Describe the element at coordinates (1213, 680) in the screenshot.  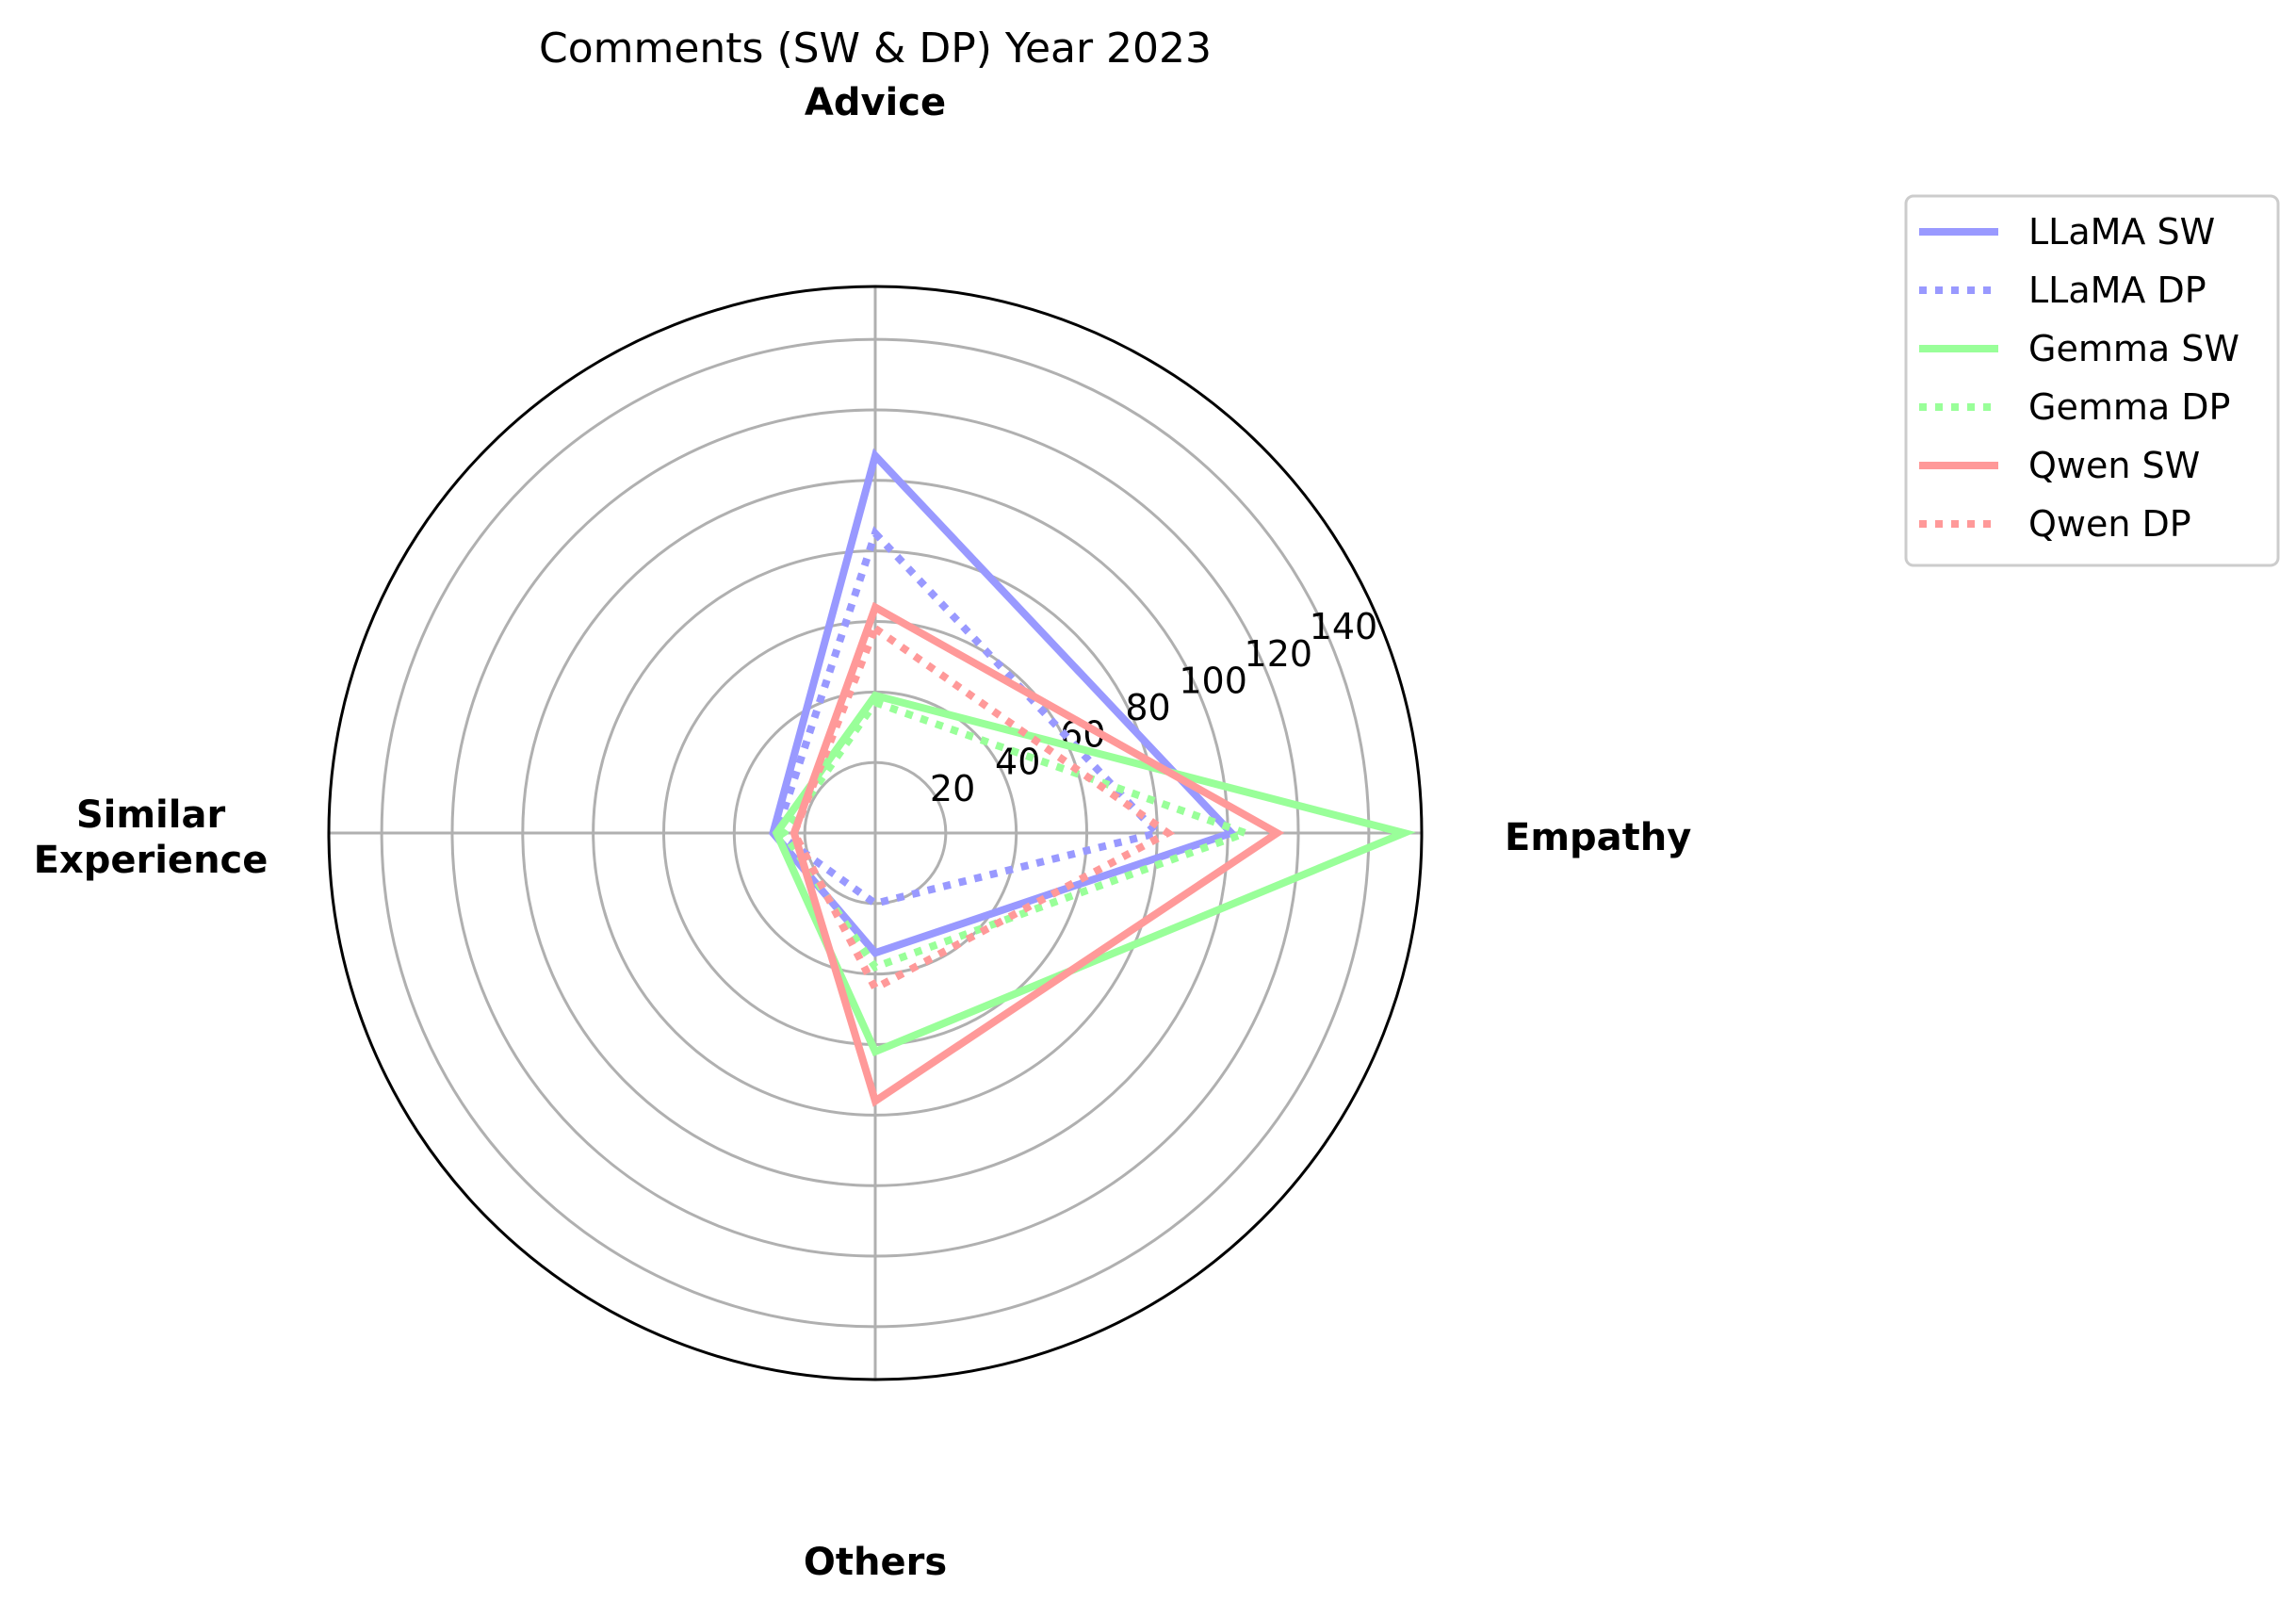
I see `r-tick-label-100: 100` at that location.